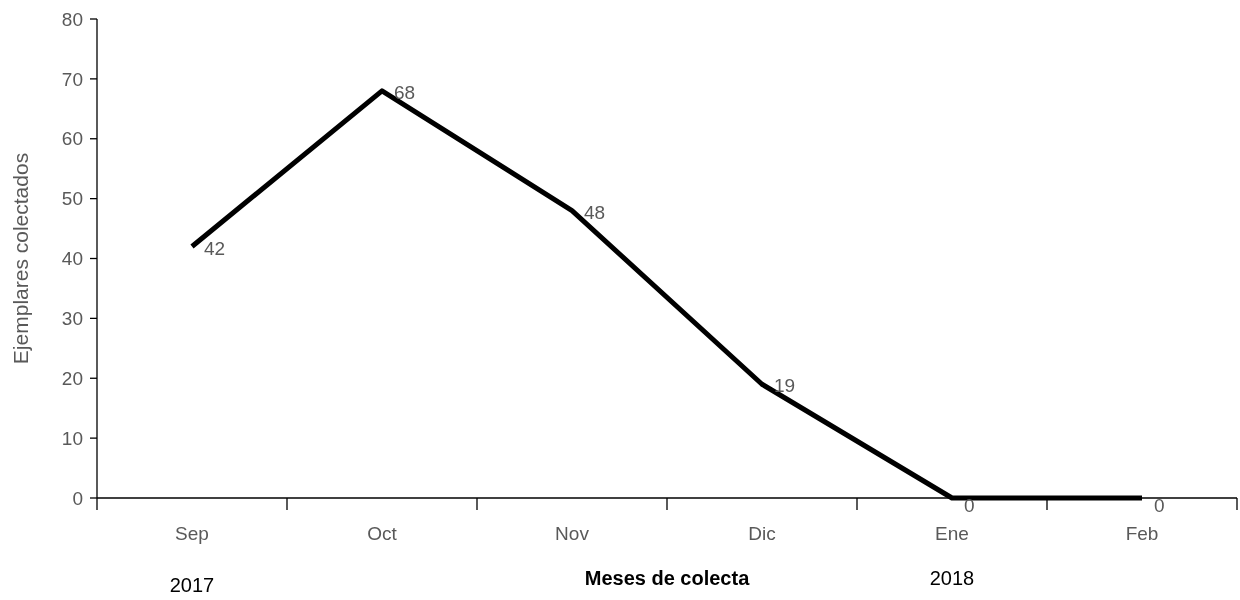 The height and width of the screenshot is (600, 1240). Describe the element at coordinates (20, 258) in the screenshot. I see `y-axis-title: Ejemplares colectados` at that location.